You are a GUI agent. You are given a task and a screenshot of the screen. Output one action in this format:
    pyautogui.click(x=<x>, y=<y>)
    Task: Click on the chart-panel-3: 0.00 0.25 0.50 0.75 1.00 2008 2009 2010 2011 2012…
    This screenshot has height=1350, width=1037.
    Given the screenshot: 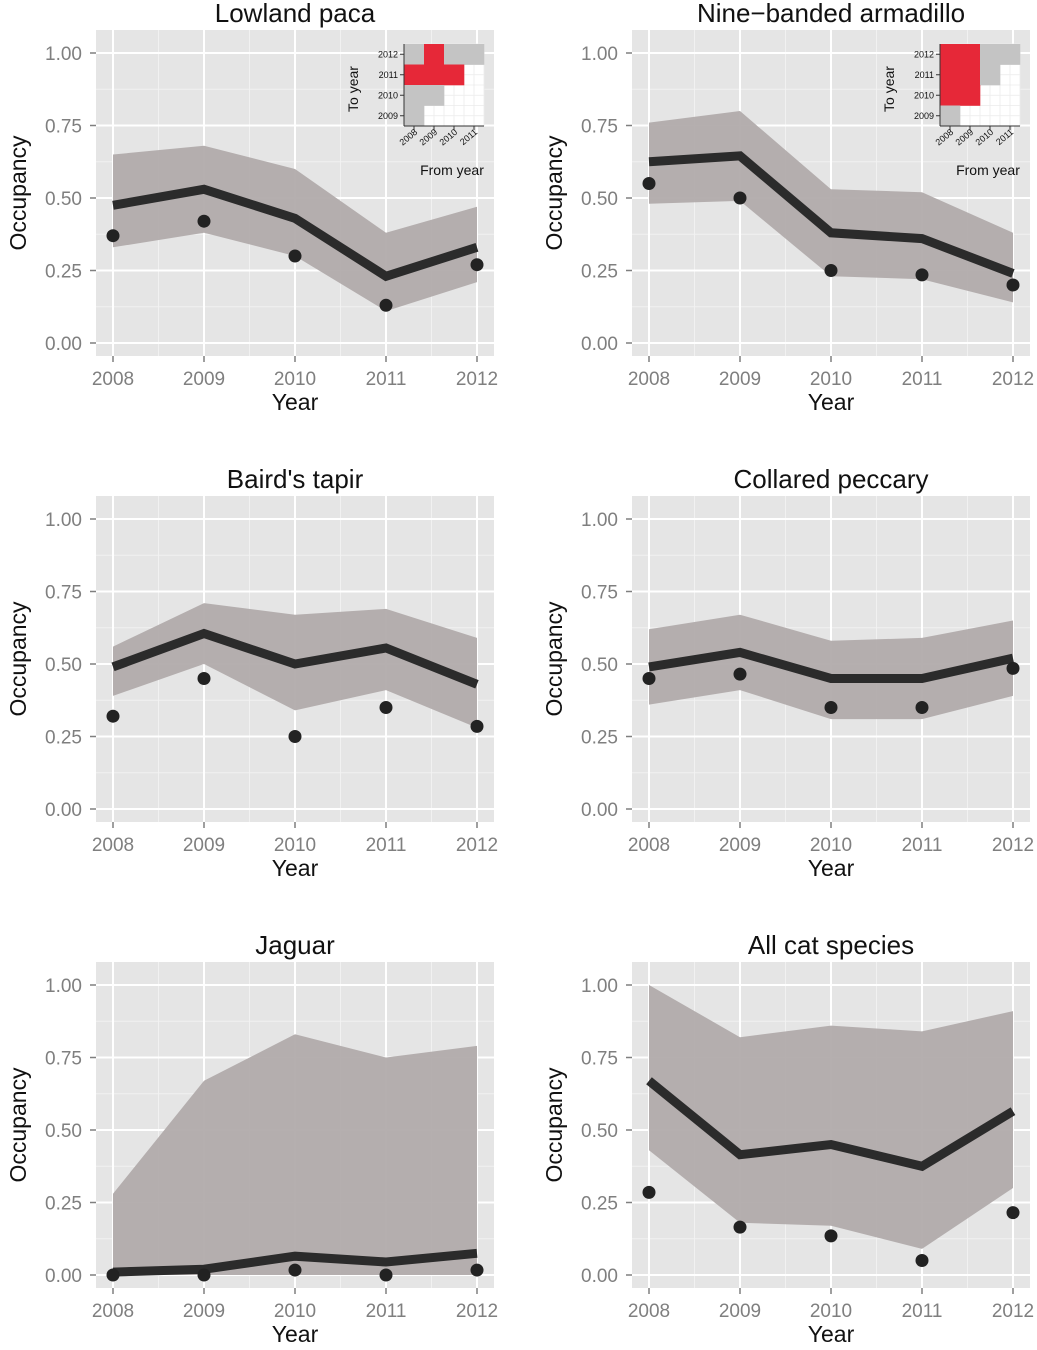 What is the action you would take?
    pyautogui.click(x=251, y=672)
    